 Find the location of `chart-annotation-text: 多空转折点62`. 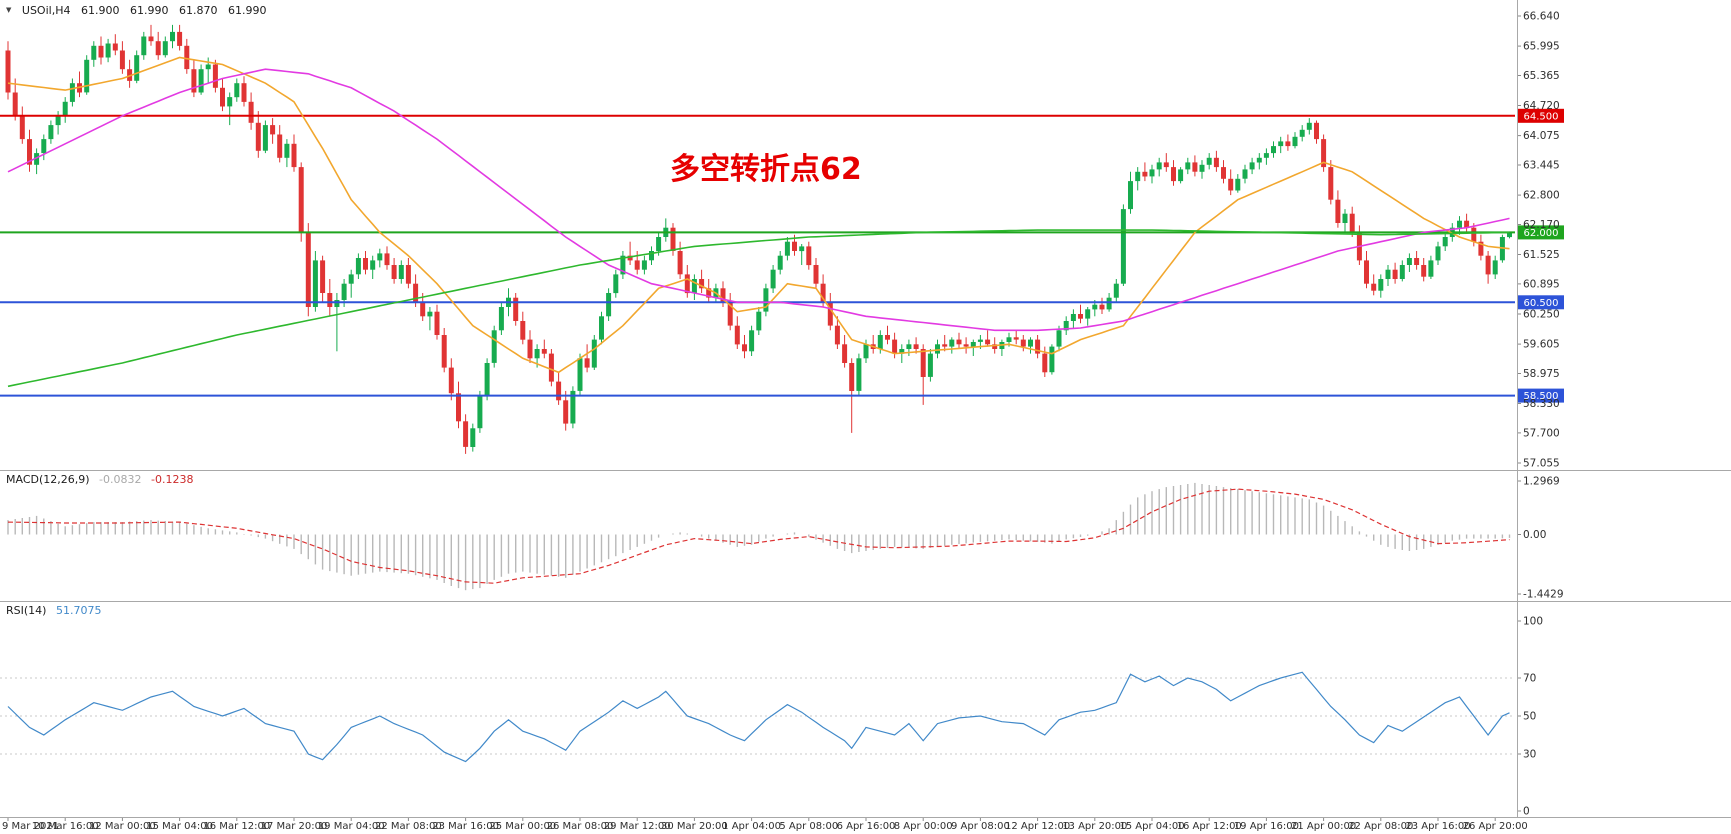

chart-annotation-text: 多空转折点62 is located at coordinates (766, 169).